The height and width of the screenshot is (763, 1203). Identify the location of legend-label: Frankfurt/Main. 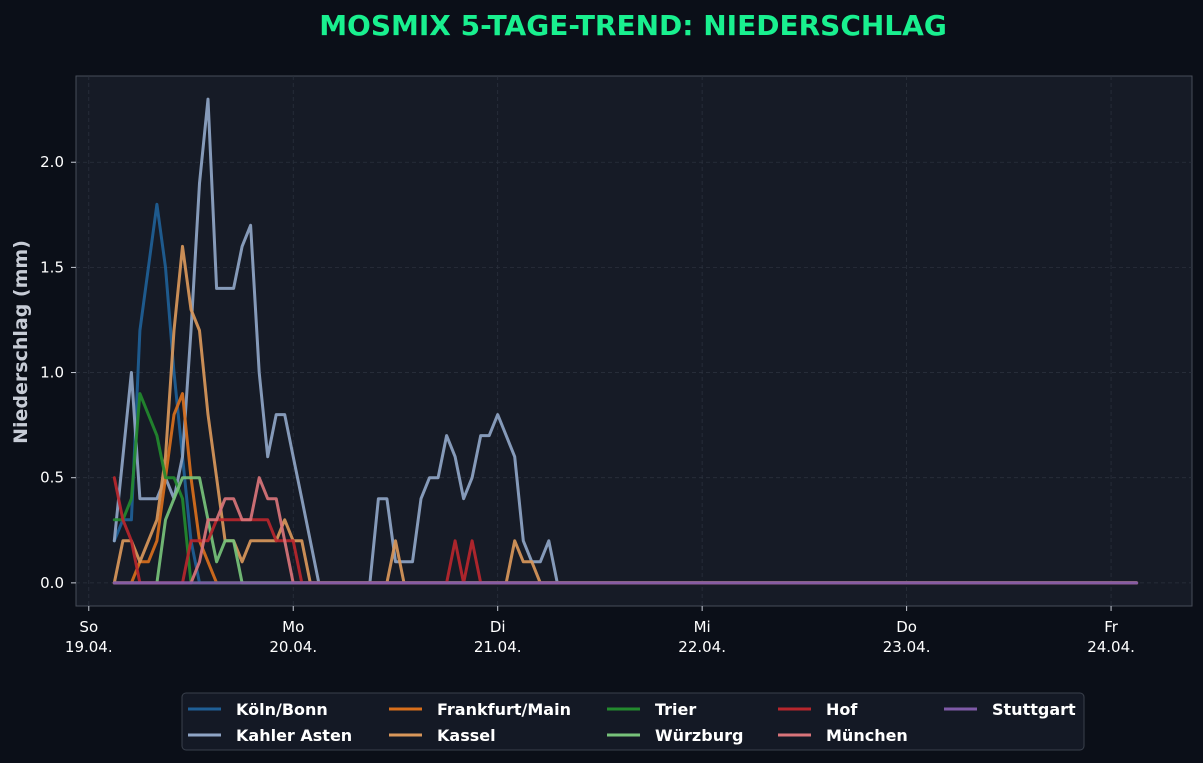
(504, 709).